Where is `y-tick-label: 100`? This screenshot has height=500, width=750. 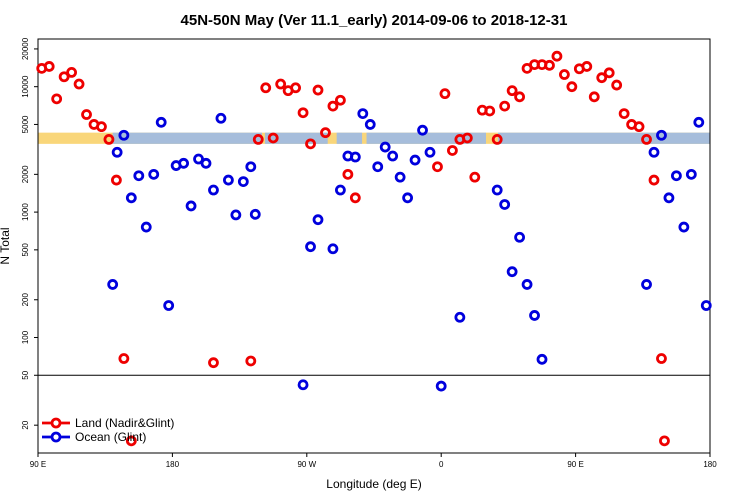
y-tick-label: 100 is located at coordinates (25, 337).